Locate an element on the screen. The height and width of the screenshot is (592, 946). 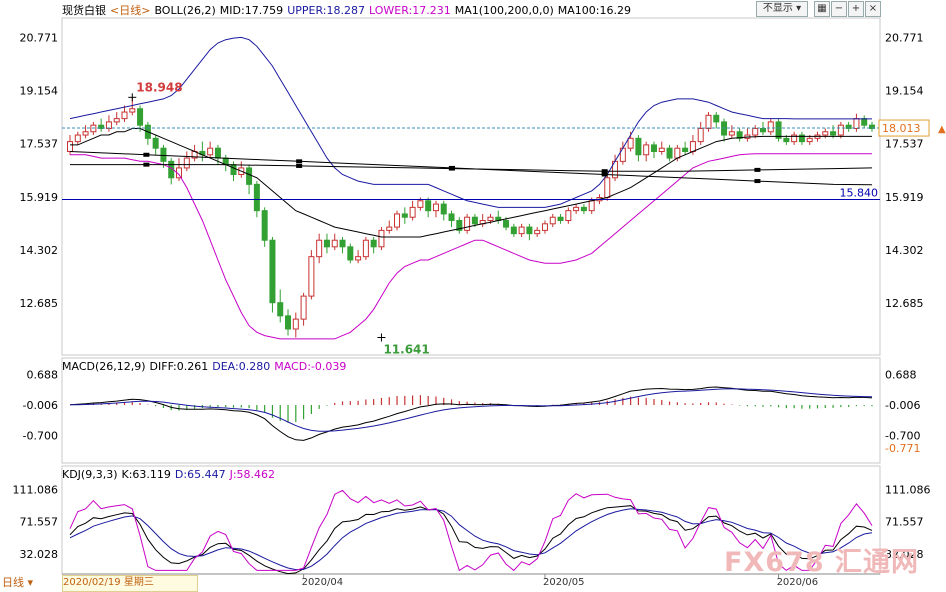
macd-lines is located at coordinates (471, 413).